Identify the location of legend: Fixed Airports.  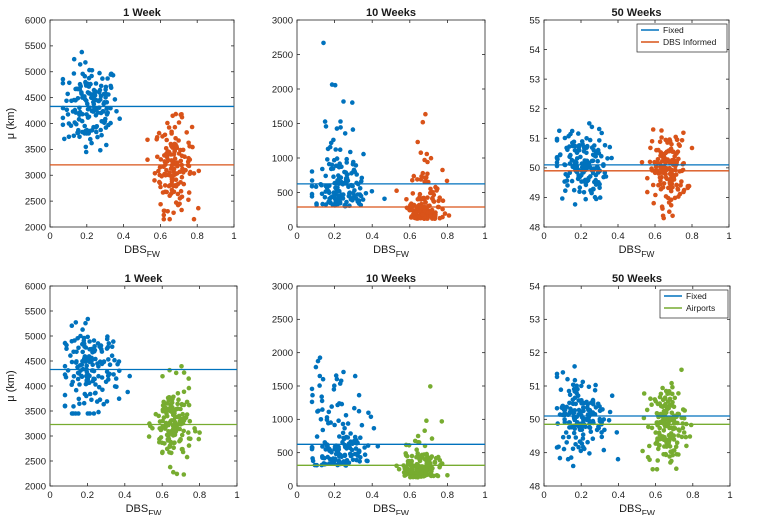
(694, 304).